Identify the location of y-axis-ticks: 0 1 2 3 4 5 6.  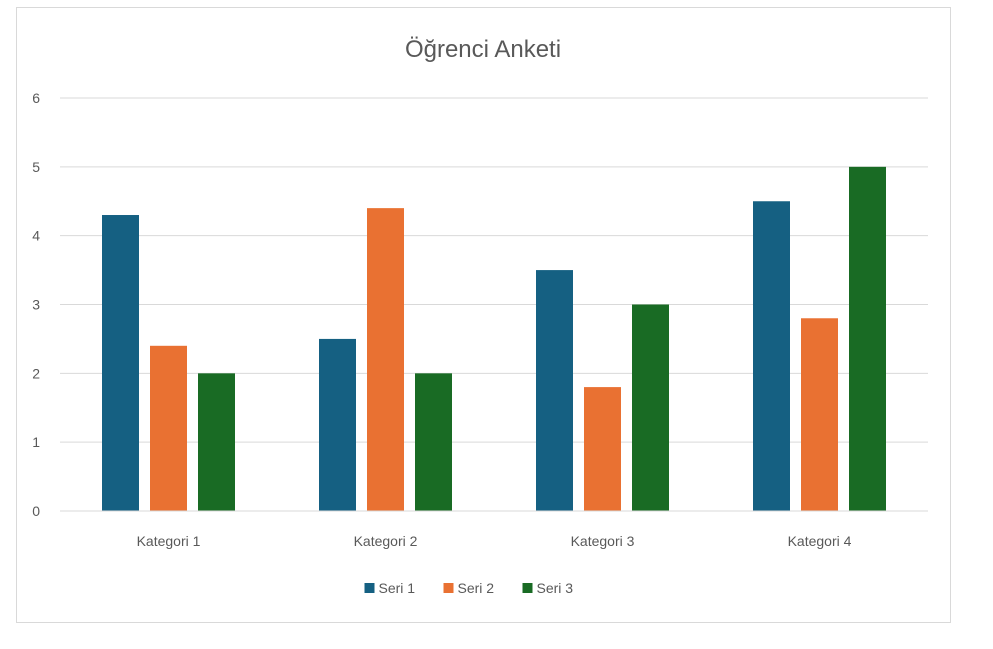
(36, 304).